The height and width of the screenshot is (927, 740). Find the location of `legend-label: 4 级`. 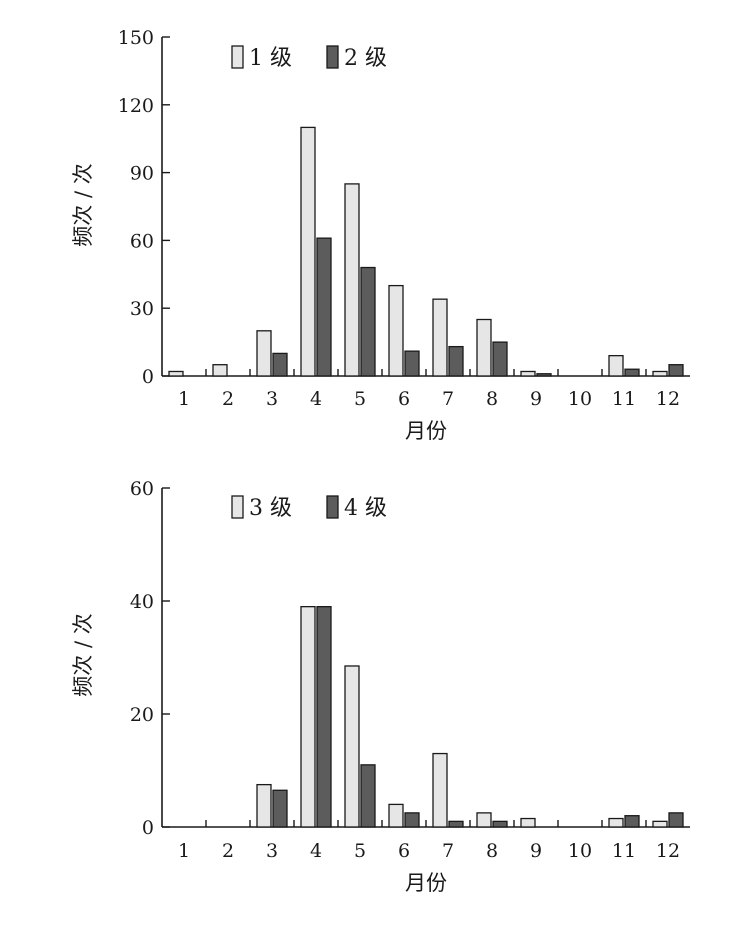

legend-label: 4 级 is located at coordinates (365, 508).